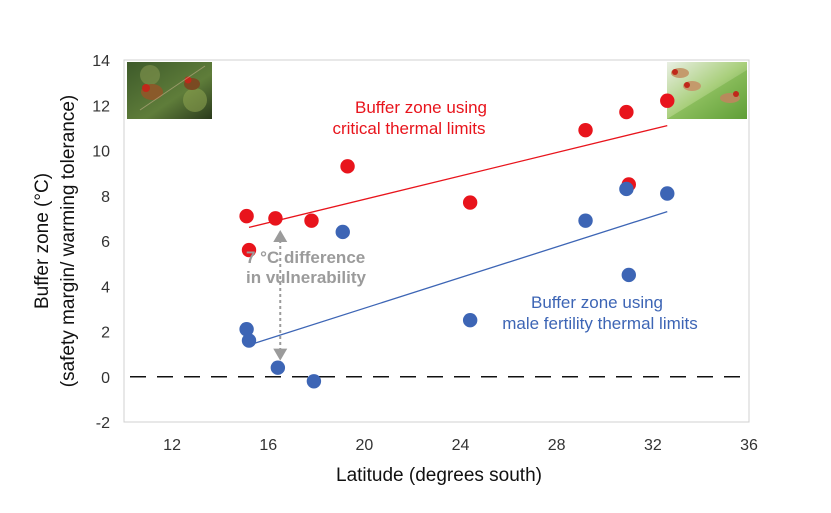  Describe the element at coordinates (42, 241) in the screenshot. I see `y-axis-title-line1: Buffer zone (°C)` at that location.